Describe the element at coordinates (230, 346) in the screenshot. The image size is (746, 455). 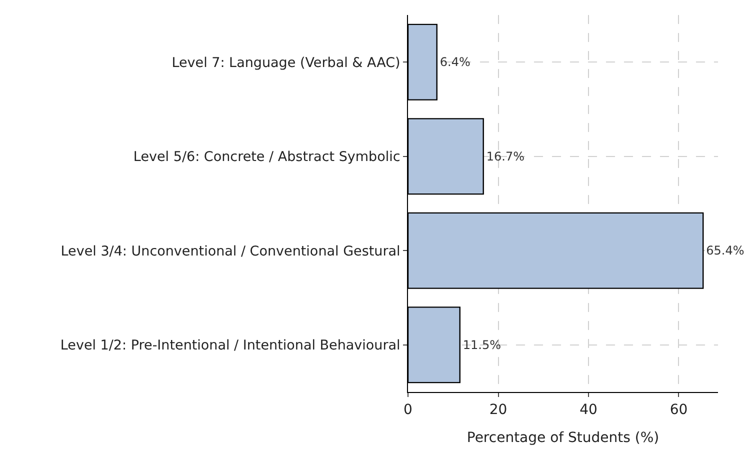
I see `y-tick-label: Level 1/2: Pre-Intentional / Intentional Behavioural` at that location.